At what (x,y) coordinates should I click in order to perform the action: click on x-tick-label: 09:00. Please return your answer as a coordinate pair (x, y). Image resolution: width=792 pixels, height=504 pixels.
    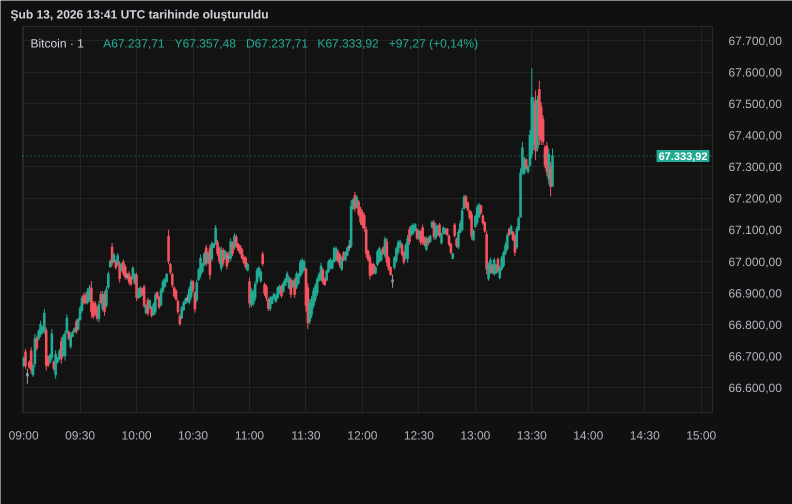
    Looking at the image, I should click on (23, 435).